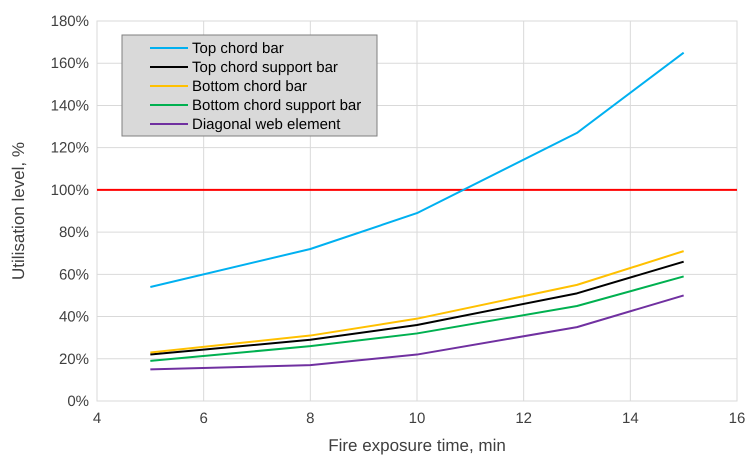 Image resolution: width=751 pixels, height=459 pixels. I want to click on legend-label: Top chord bar, so click(238, 48).